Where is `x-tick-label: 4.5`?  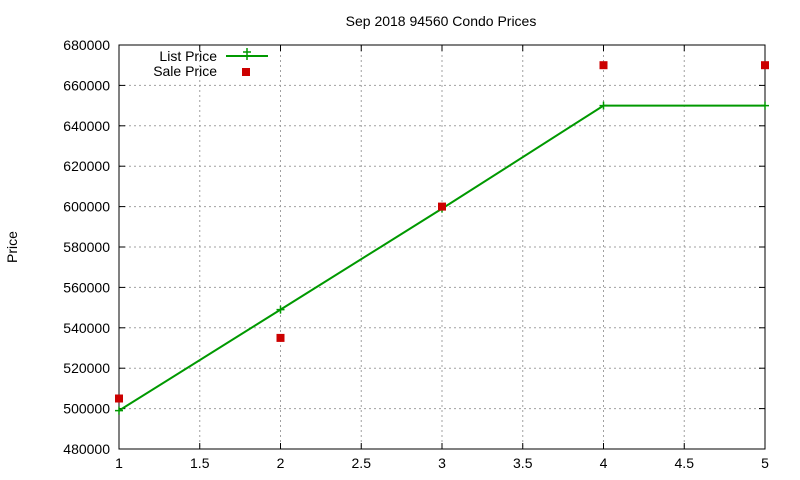 x-tick-label: 4.5 is located at coordinates (685, 463).